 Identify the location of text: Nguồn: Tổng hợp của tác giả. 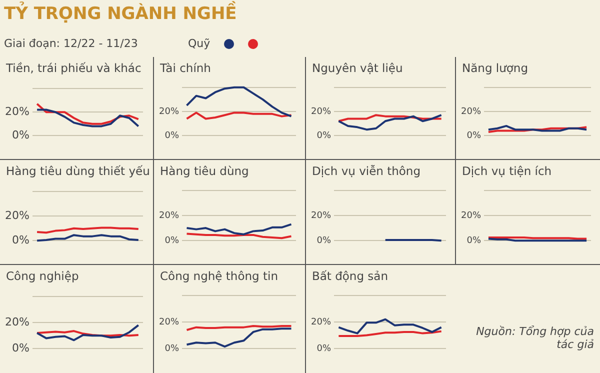
(534, 338).